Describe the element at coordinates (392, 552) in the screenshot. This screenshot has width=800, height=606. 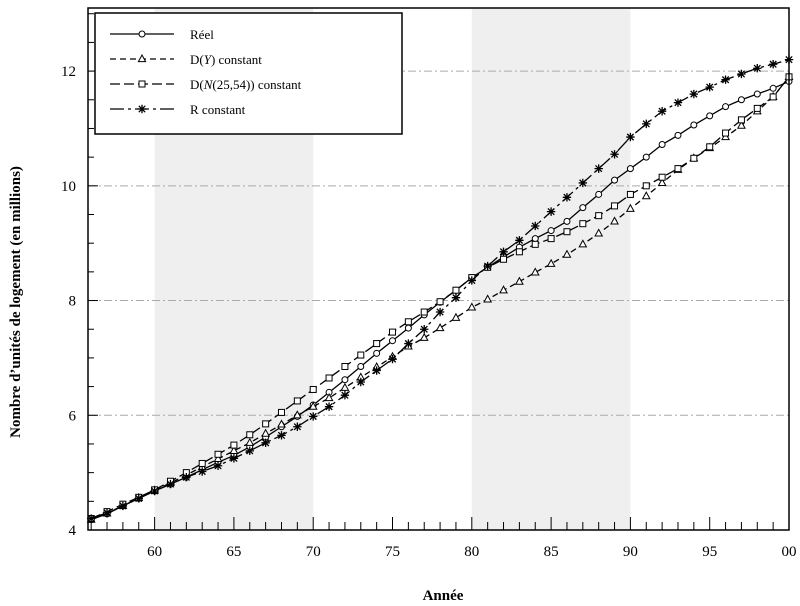
I see `x-tick-label: 75` at that location.